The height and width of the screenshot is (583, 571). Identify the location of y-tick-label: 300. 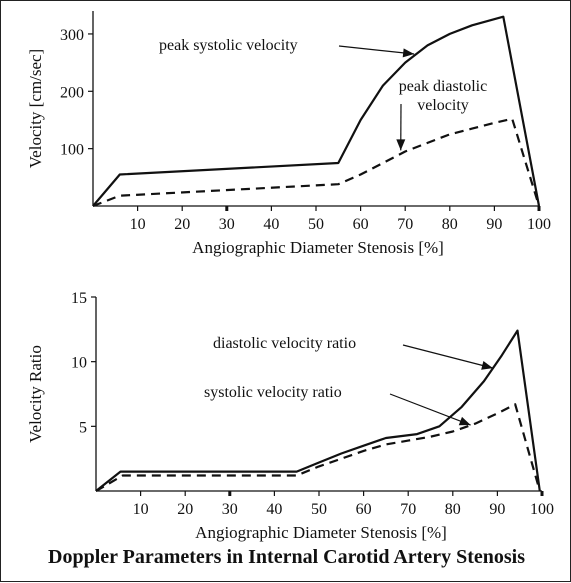
(72, 35).